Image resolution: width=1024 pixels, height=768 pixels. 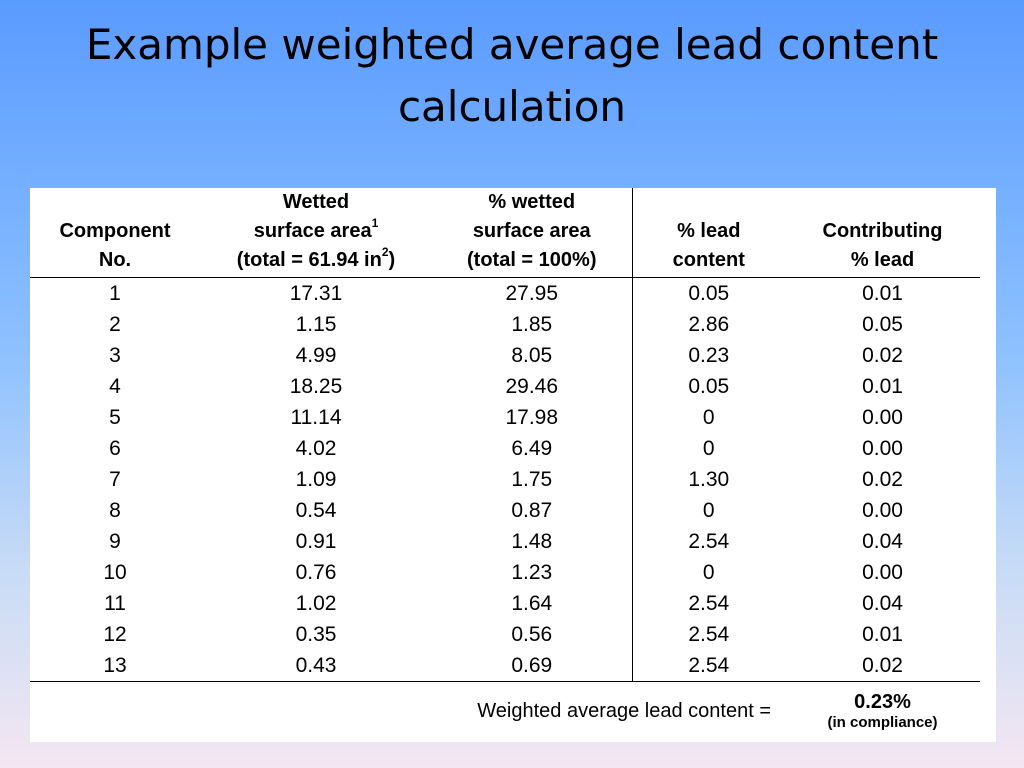 What do you see at coordinates (708, 324) in the screenshot?
I see `table-cell: 2.86` at bounding box center [708, 324].